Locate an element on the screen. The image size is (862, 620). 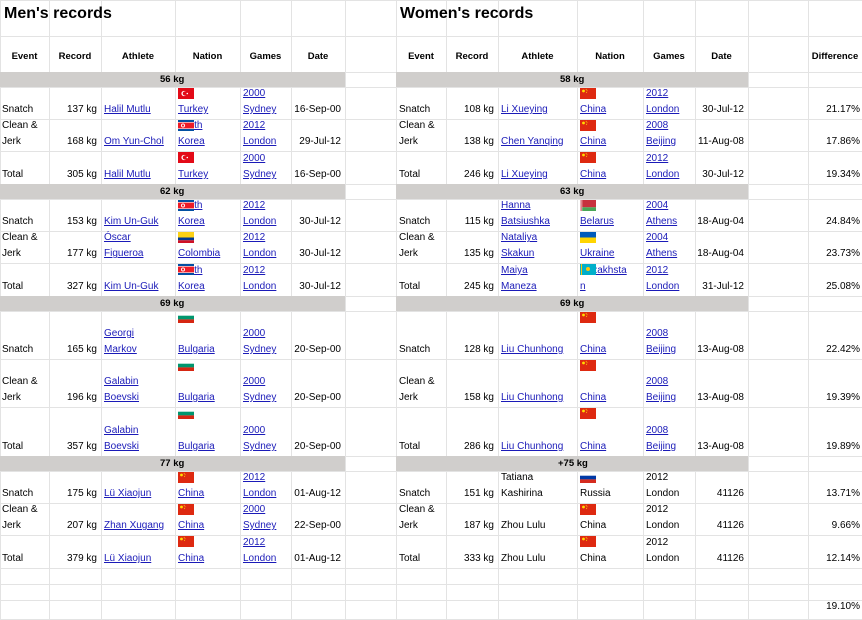
mens-athlete: Halil Mutlu is located at coordinates (139, 110).